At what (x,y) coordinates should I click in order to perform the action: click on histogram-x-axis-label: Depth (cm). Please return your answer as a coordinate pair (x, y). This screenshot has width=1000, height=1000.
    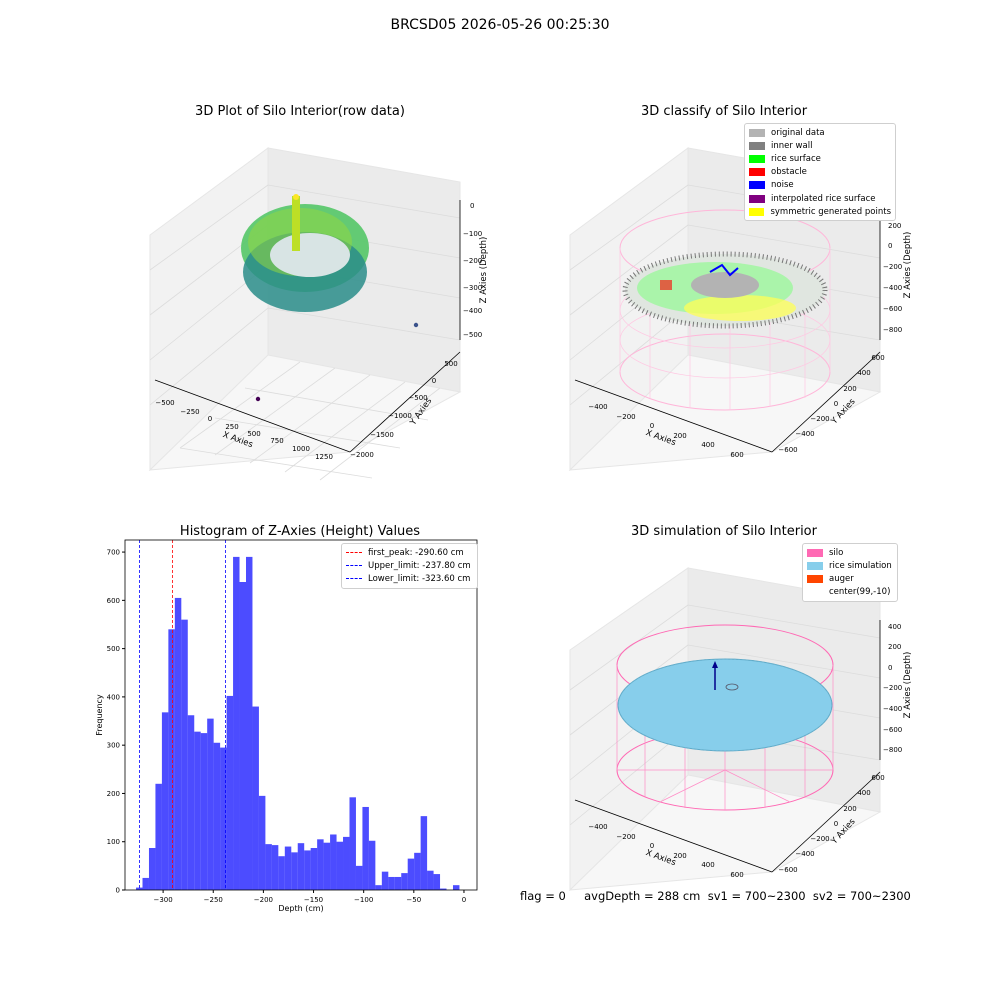
    Looking at the image, I should click on (300, 908).